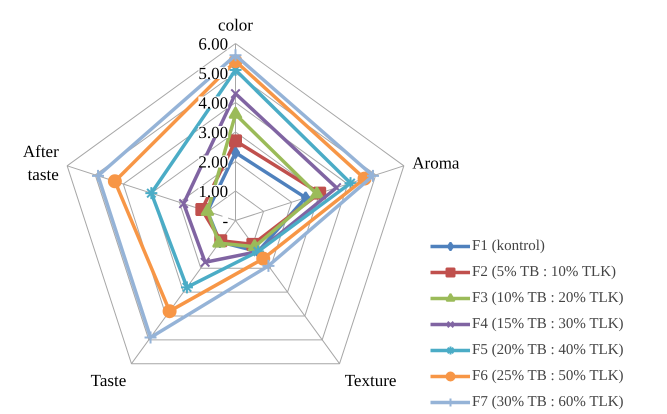 The width and height of the screenshot is (667, 414). What do you see at coordinates (41, 163) in the screenshot?
I see `spoke-label: After taste` at bounding box center [41, 163].